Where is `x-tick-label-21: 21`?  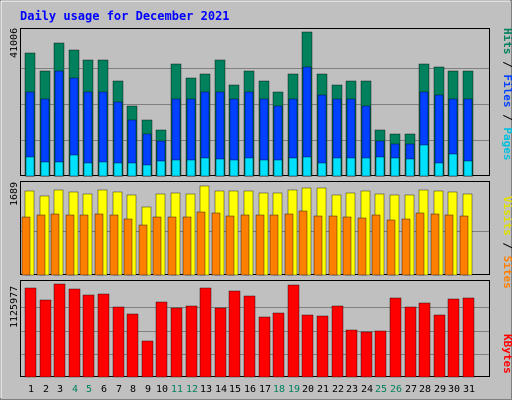 x-tick-label-21: 21 is located at coordinates (323, 389).